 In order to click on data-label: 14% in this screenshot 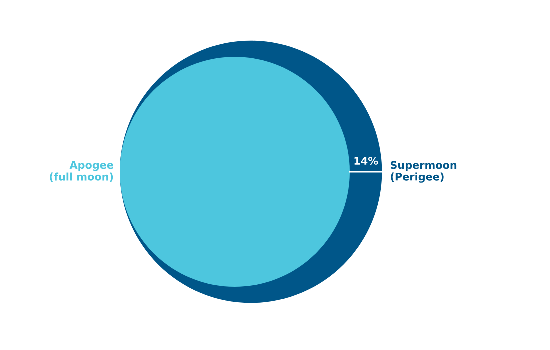, I will do `click(366, 161)`.